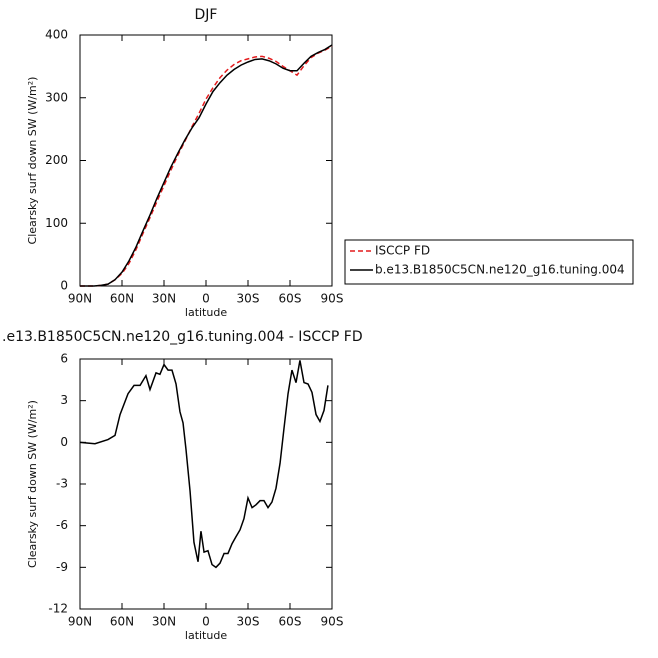 This screenshot has height=658, width=658. I want to click on y-tick-label: -12, so click(58, 609).